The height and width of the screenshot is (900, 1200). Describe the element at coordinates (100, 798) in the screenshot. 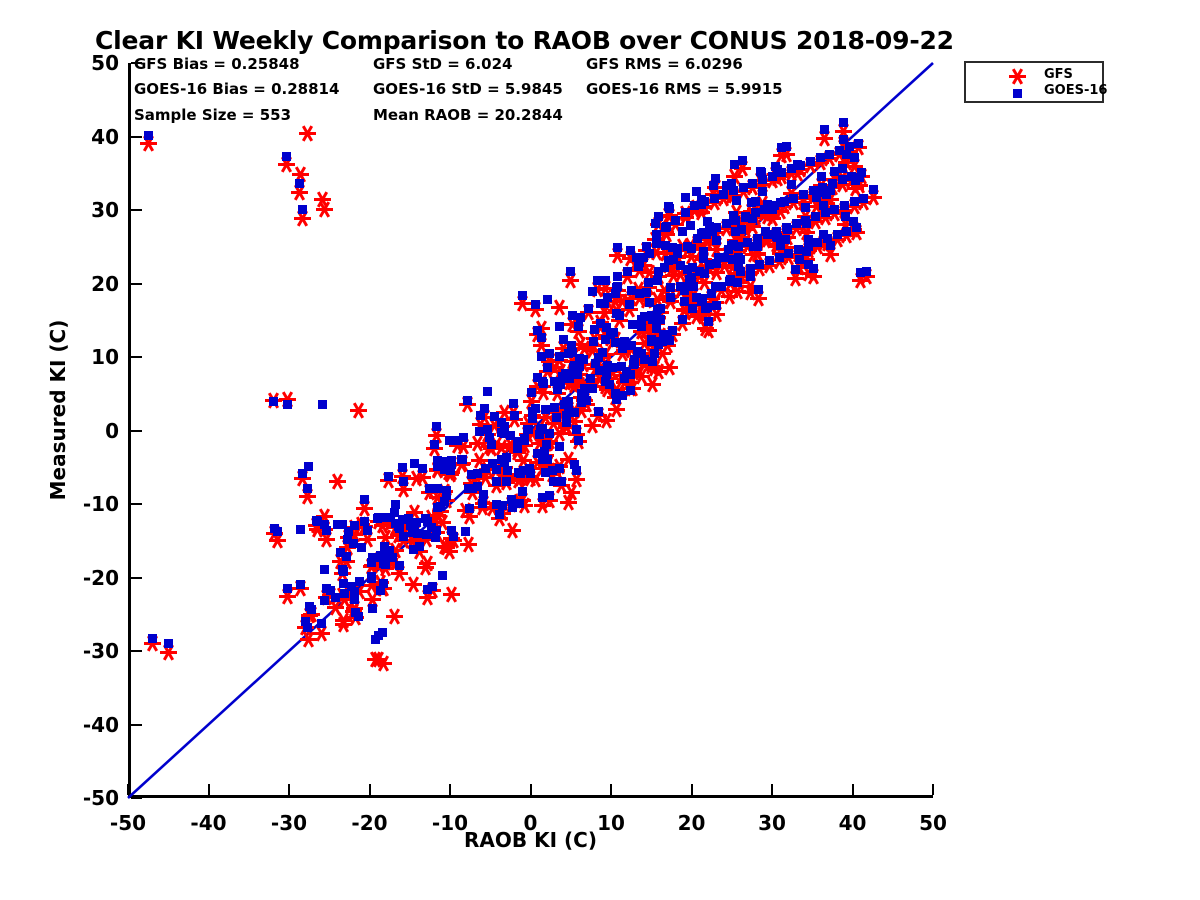

I see `y-tick-label: -50` at that location.